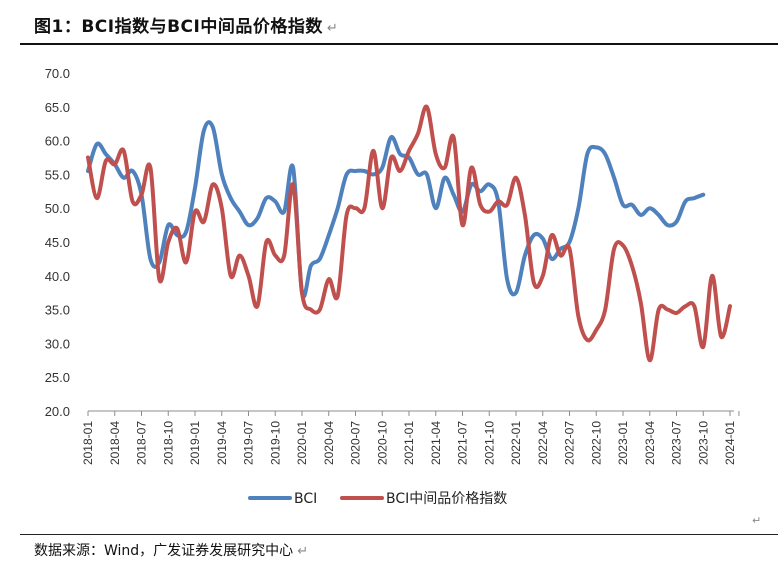 Image resolution: width=778 pixels, height=570 pixels. I want to click on x-tick-label: 2024-01, so click(730, 443).